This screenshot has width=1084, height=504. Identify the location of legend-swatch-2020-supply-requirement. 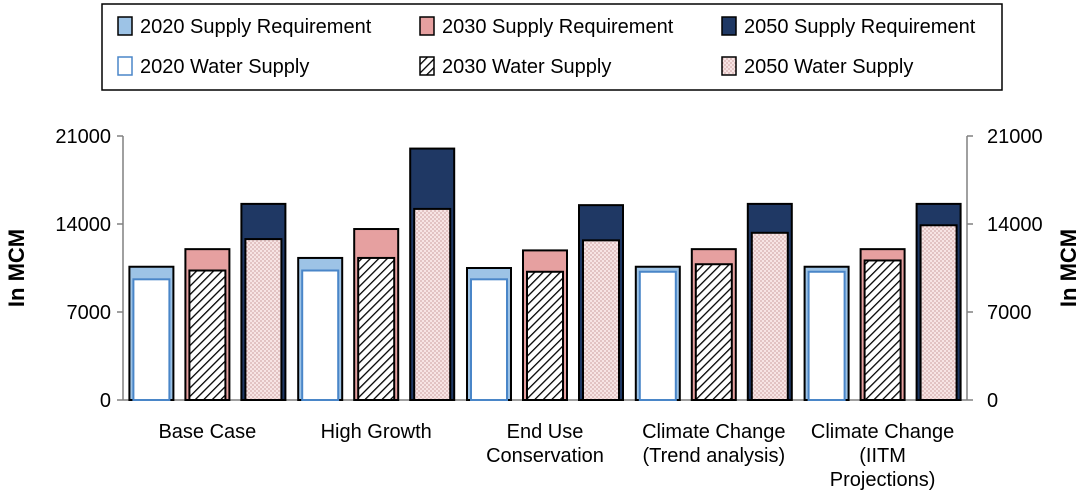
(125, 26).